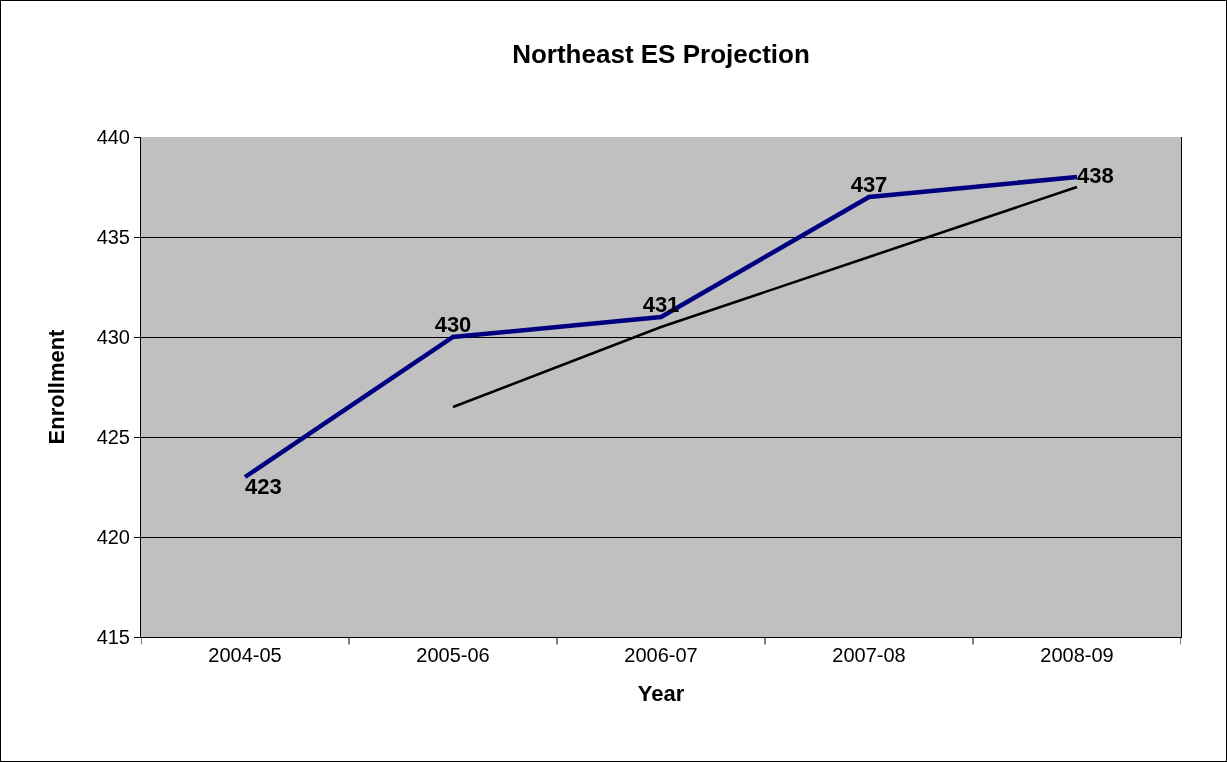  I want to click on data-label: 431, so click(661, 304).